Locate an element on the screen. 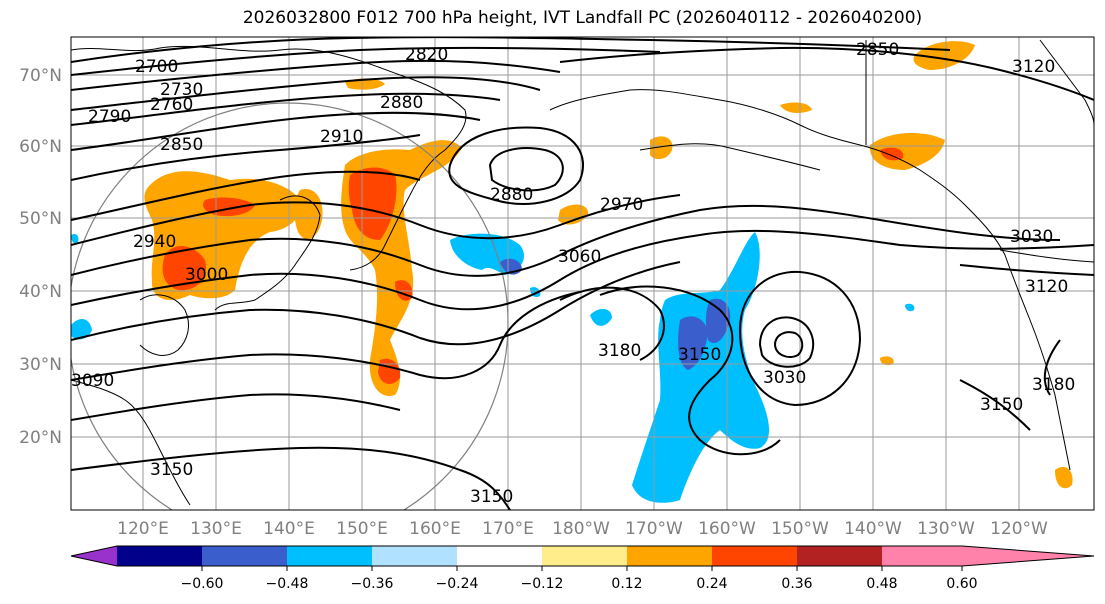 Image resolution: width=1105 pixels, height=604 pixels. lon-label: 140°W is located at coordinates (873, 529).